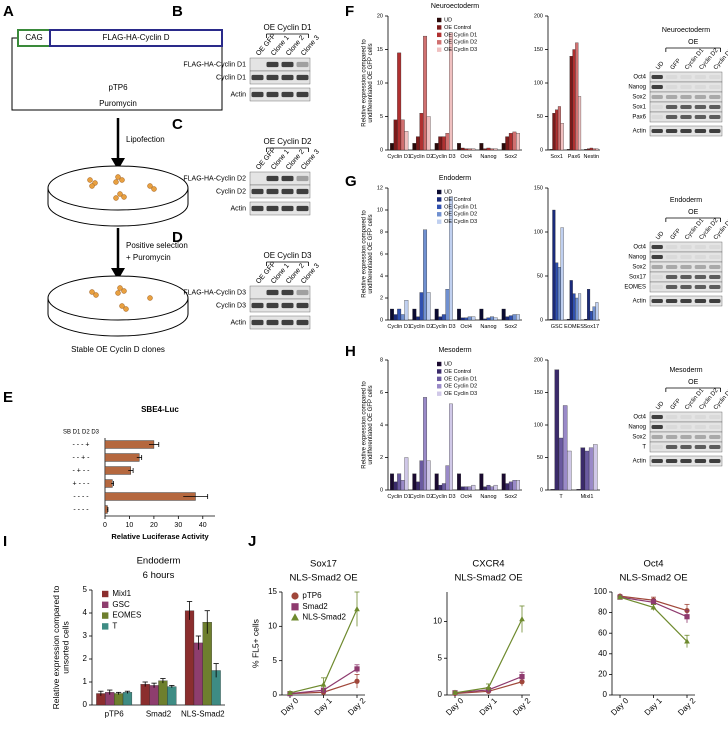  Describe the element at coordinates (351, 181) in the screenshot. I see `panel-label: G` at that location.